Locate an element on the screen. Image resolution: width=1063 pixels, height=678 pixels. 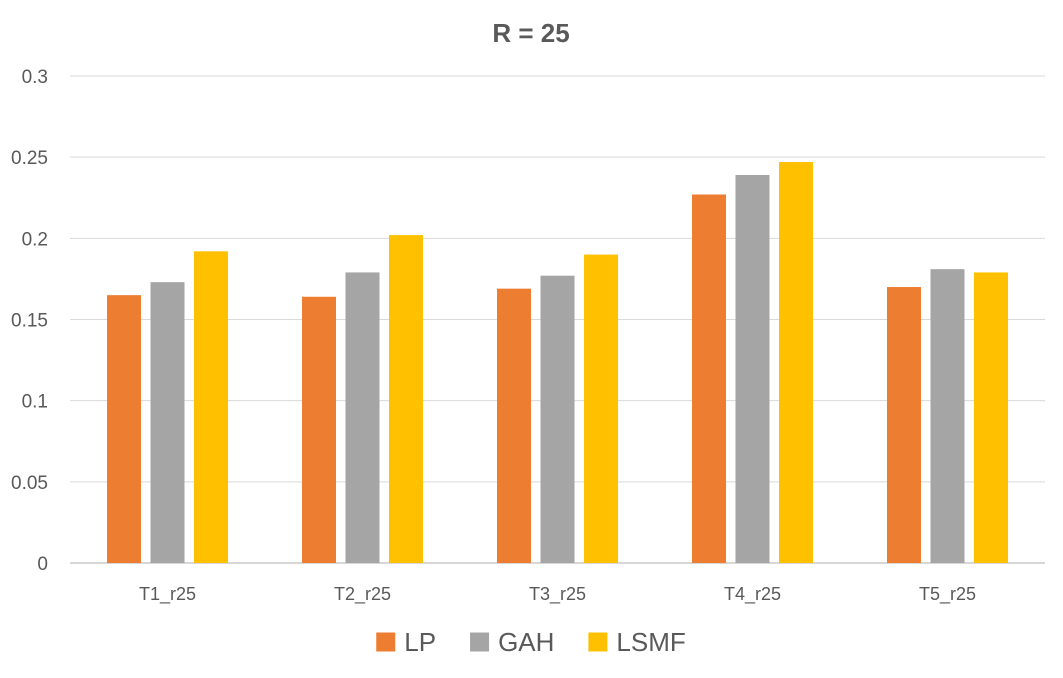
bar-lsmf-t4_r25 is located at coordinates (796, 362).